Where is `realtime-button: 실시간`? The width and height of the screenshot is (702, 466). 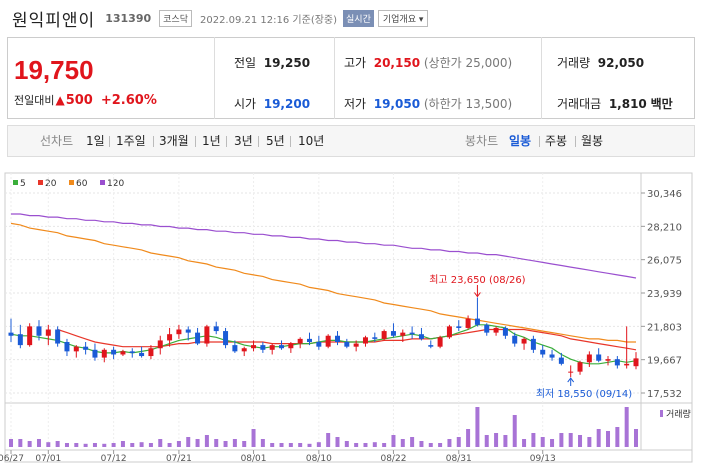
realtime-button: 실시간 is located at coordinates (358, 18).